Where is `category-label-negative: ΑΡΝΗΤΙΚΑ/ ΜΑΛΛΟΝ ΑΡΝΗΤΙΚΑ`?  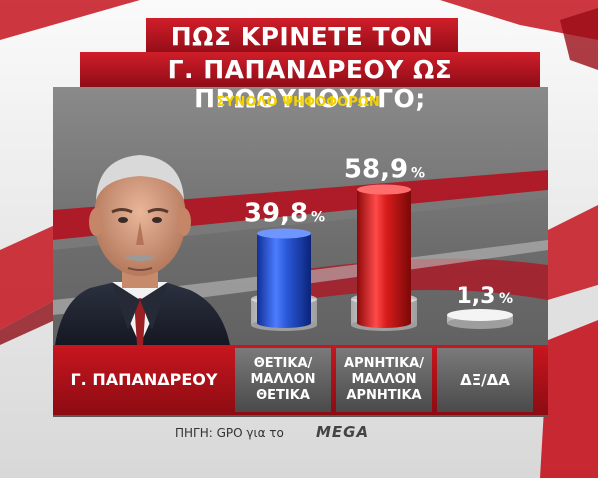
category-label-negative: ΑΡΝΗΤΙΚΑ/ ΜΑΛΛΟΝ ΑΡΝΗΤΙΚΑ is located at coordinates (384, 380).